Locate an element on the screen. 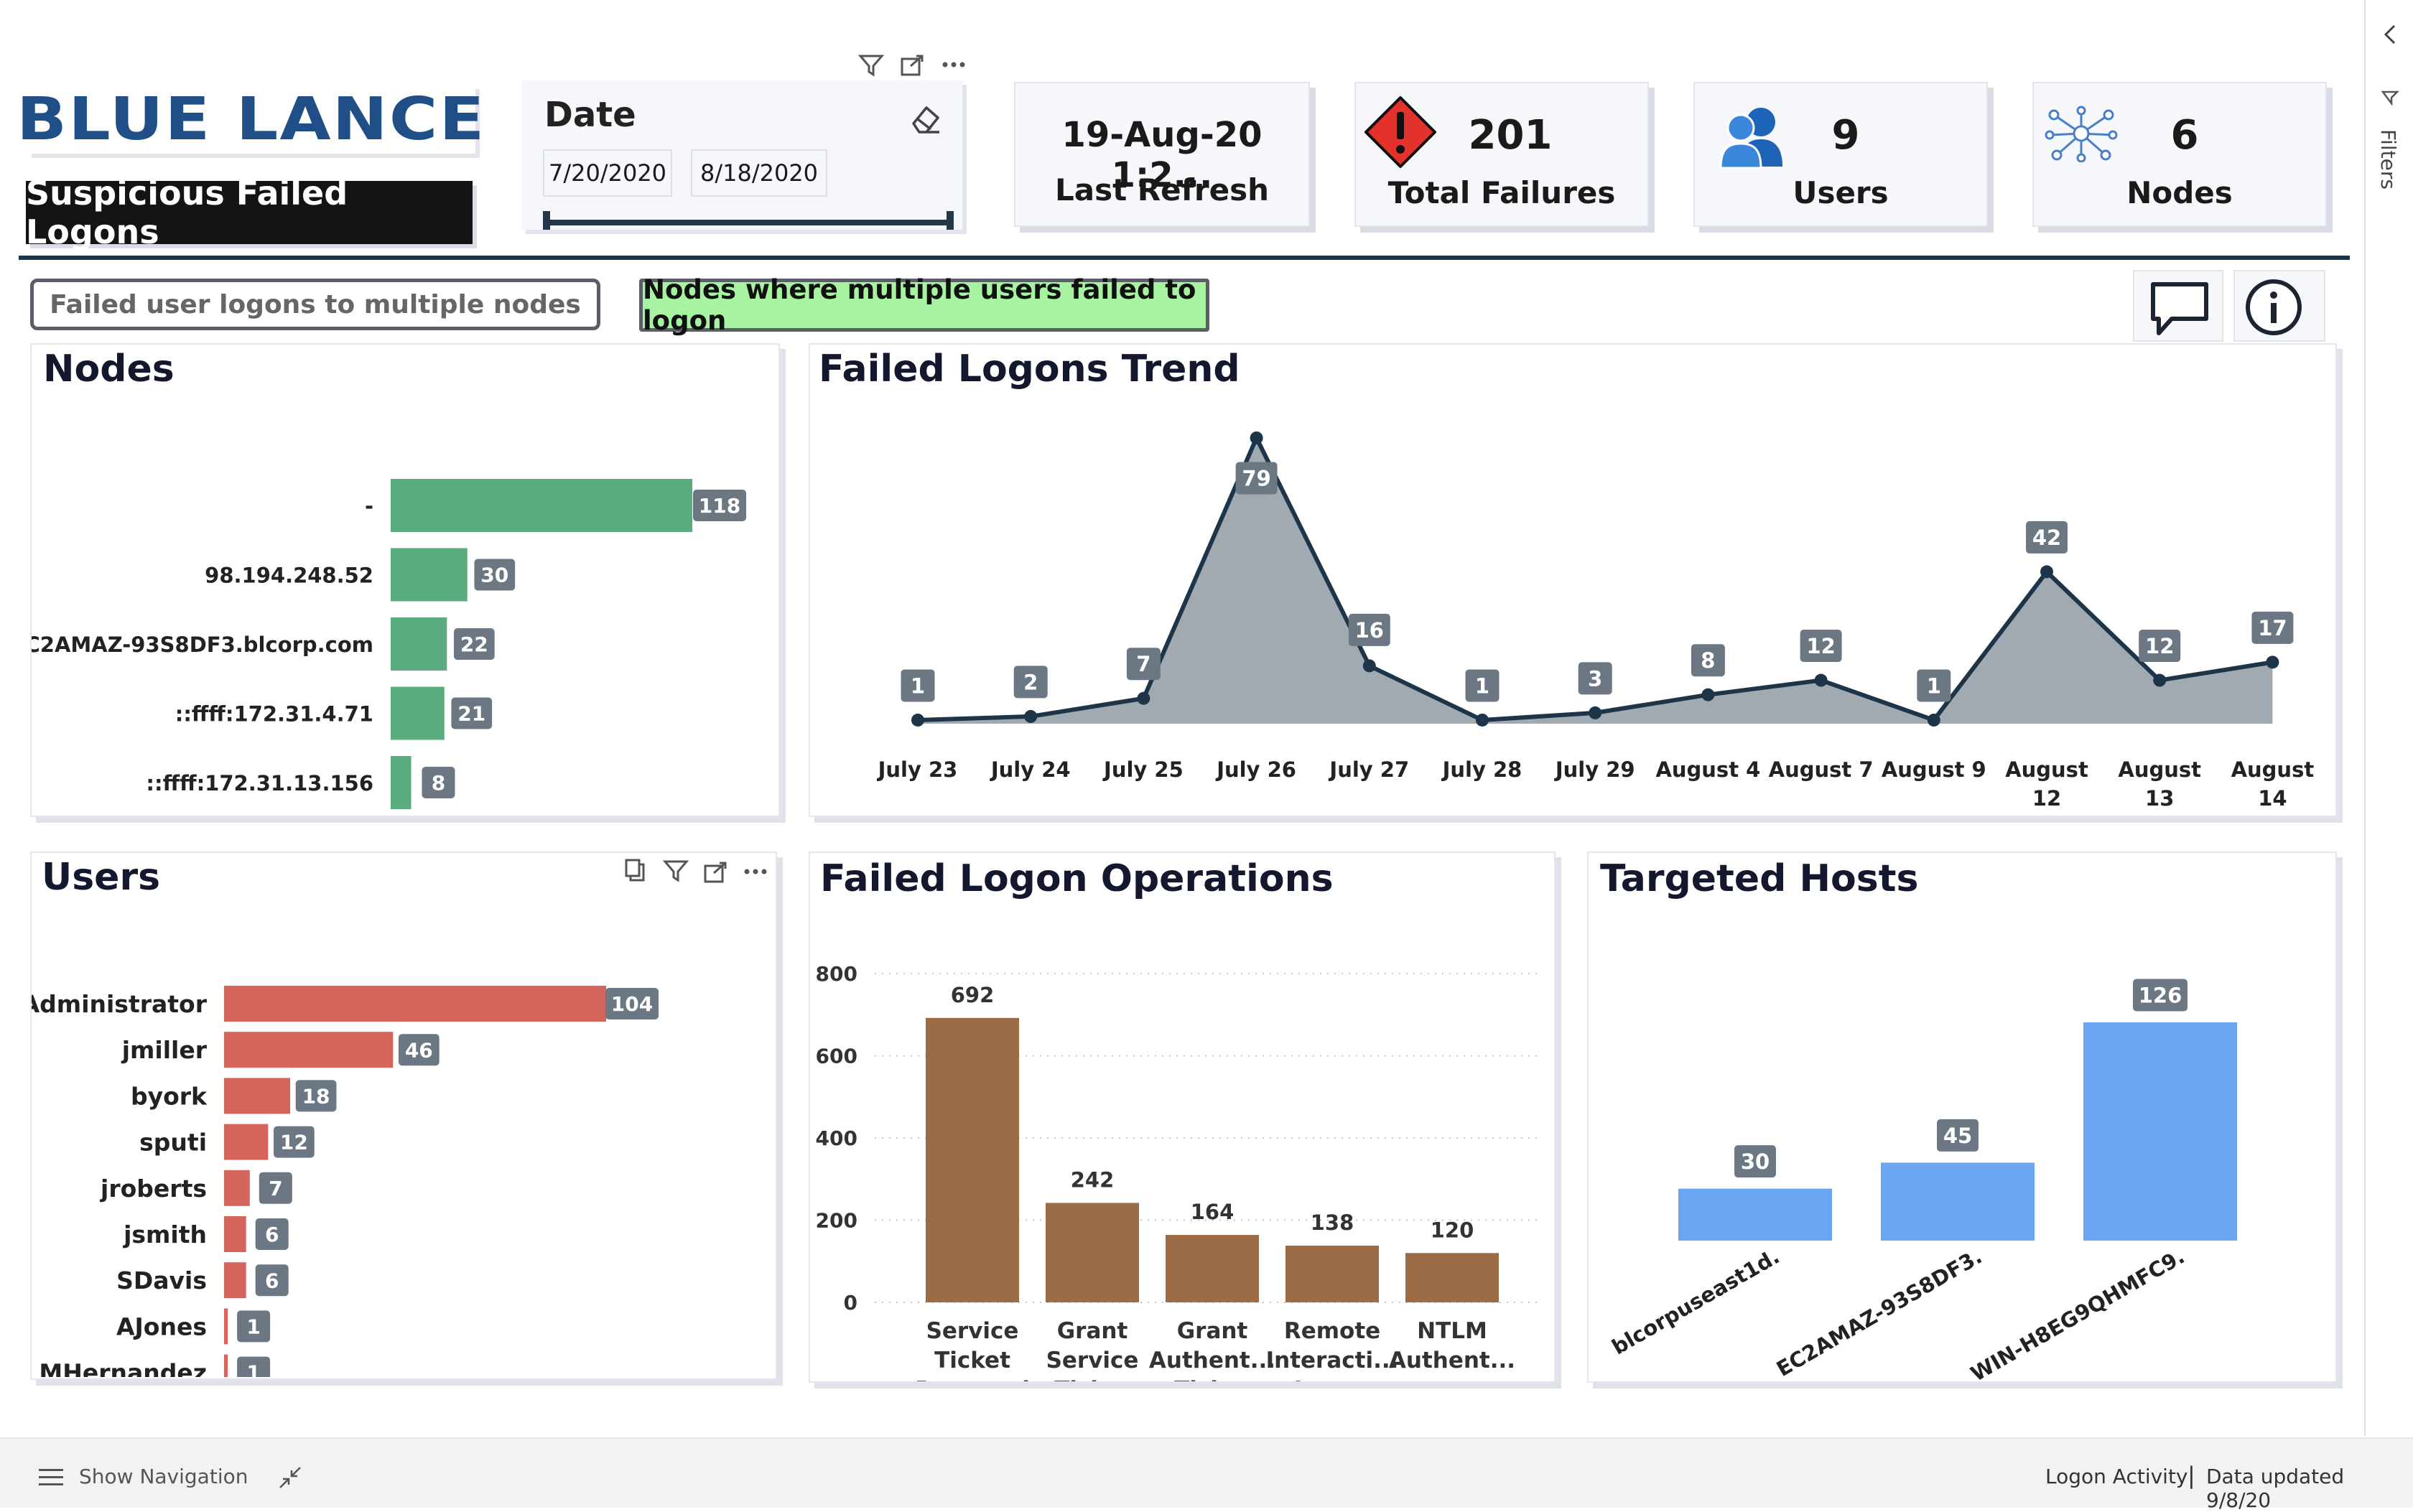  trend-tick-label: August is located at coordinates (2273, 769).